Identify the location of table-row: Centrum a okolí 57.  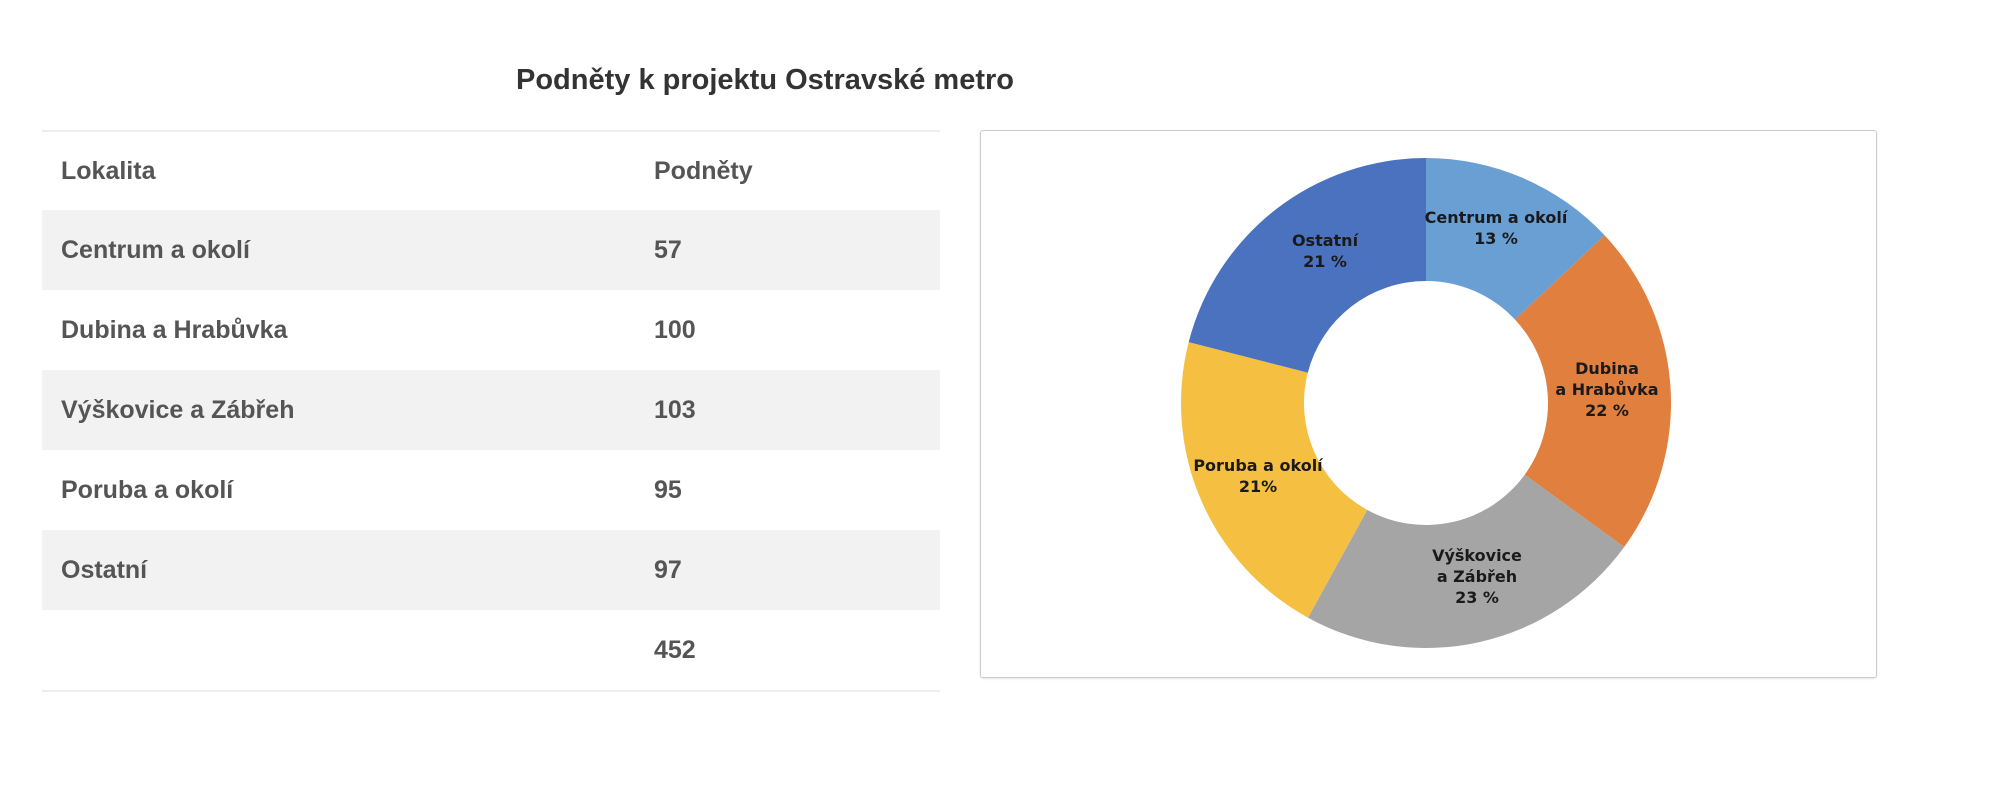
(491, 250).